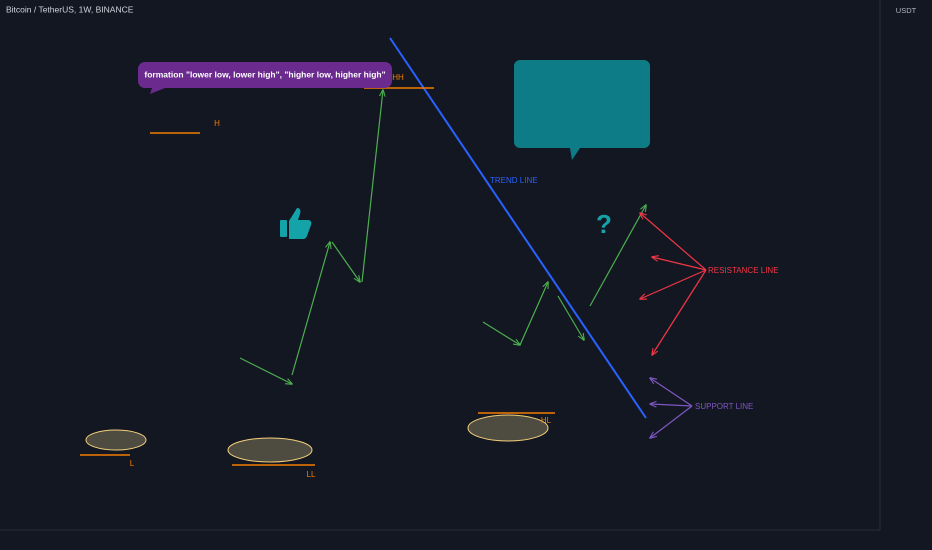 The height and width of the screenshot is (550, 932). What do you see at coordinates (582, 110) in the screenshot?
I see `note-box` at bounding box center [582, 110].